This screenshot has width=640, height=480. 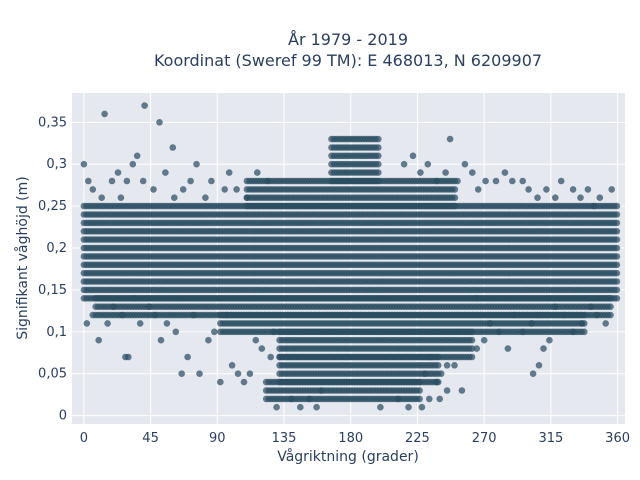 What do you see at coordinates (52, 290) in the screenshot?
I see `y-tick-label: 0,15` at bounding box center [52, 290].